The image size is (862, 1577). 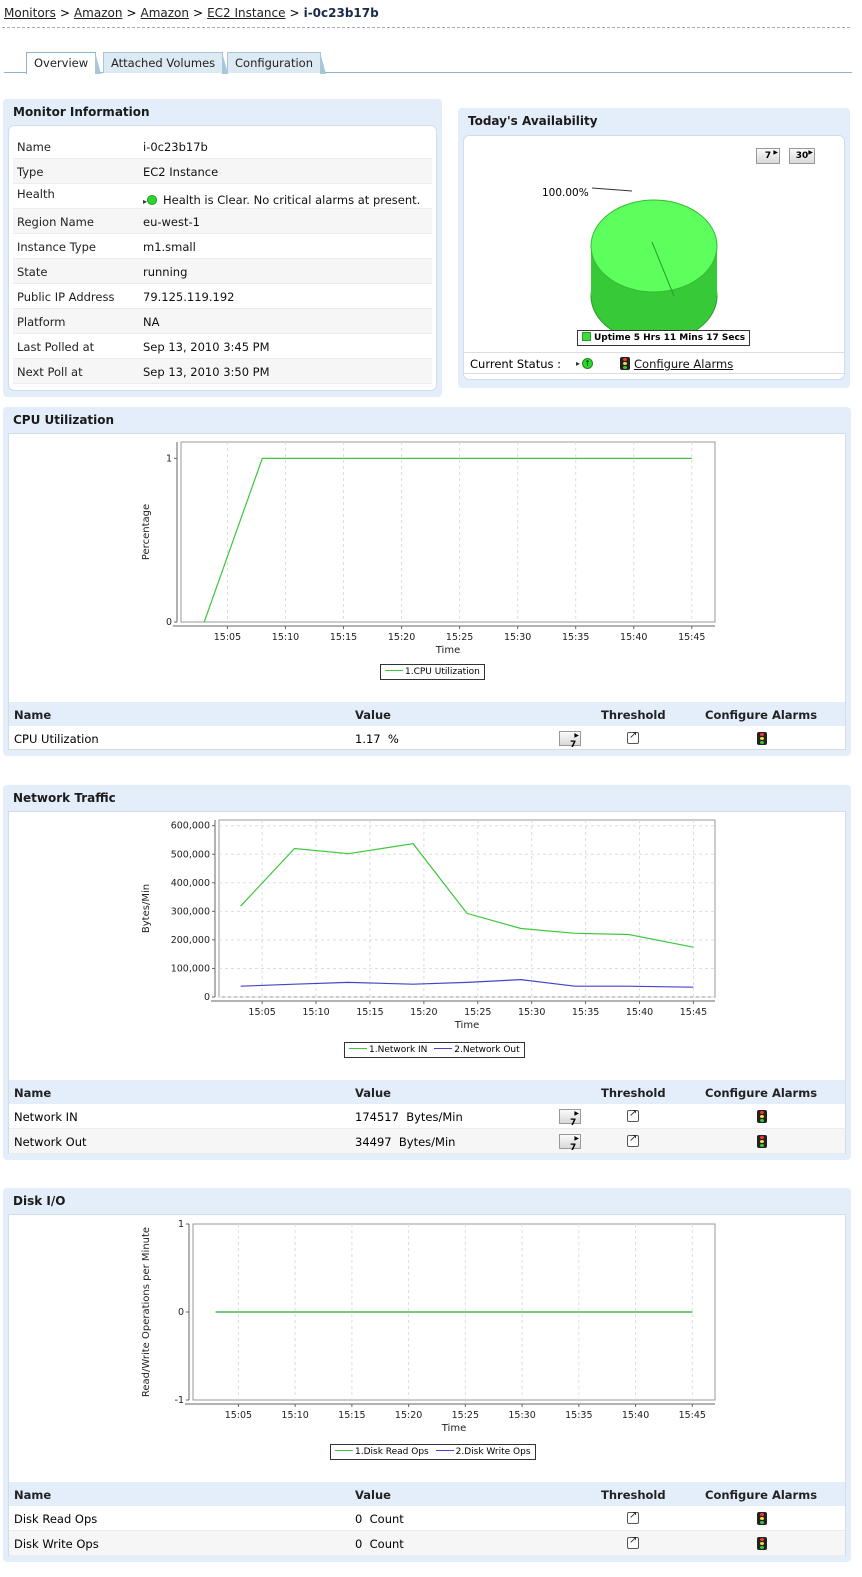 I want to click on value-unit: Bytes/Min, so click(x=427, y=1142).